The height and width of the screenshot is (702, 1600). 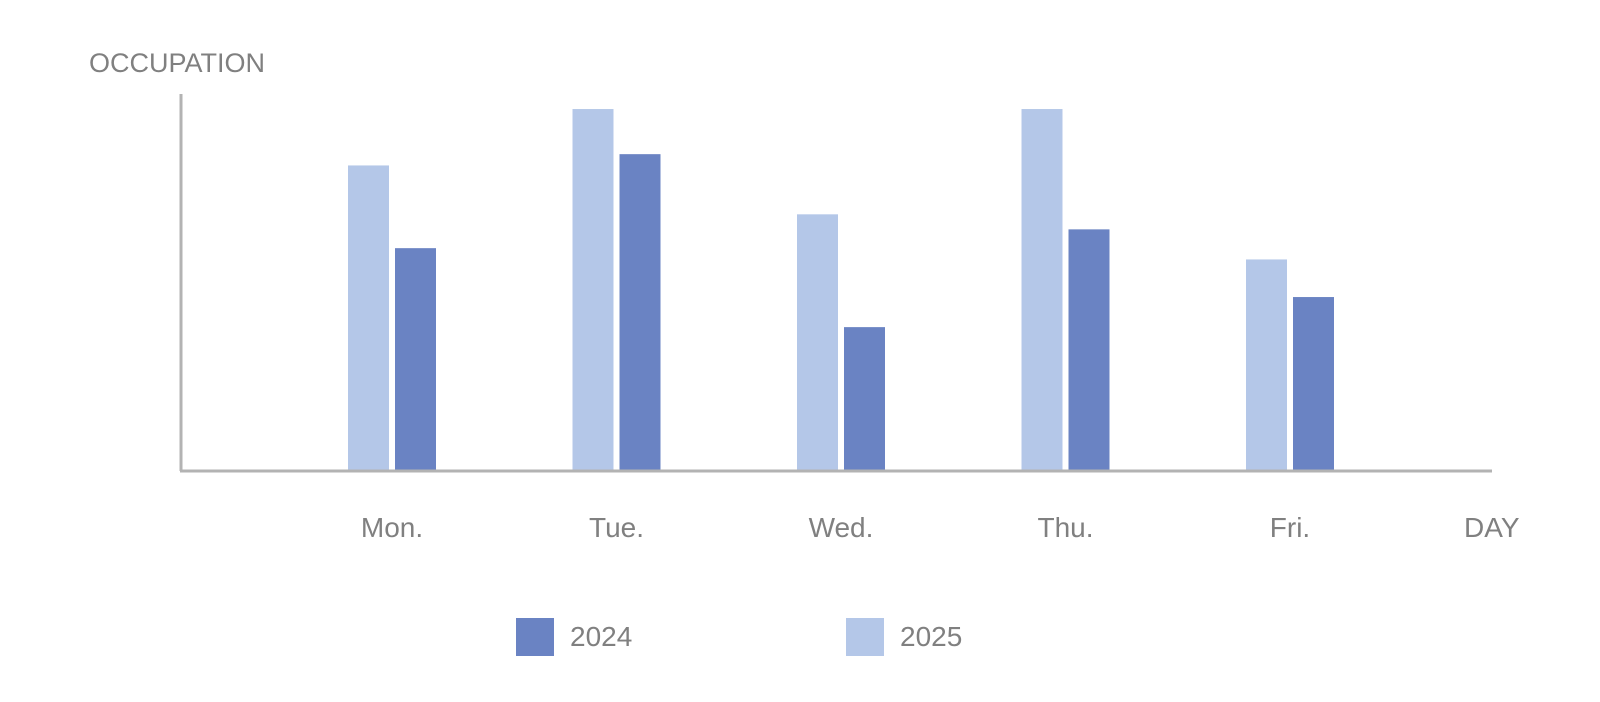 What do you see at coordinates (415, 359) in the screenshot?
I see `bar-mon-2024` at bounding box center [415, 359].